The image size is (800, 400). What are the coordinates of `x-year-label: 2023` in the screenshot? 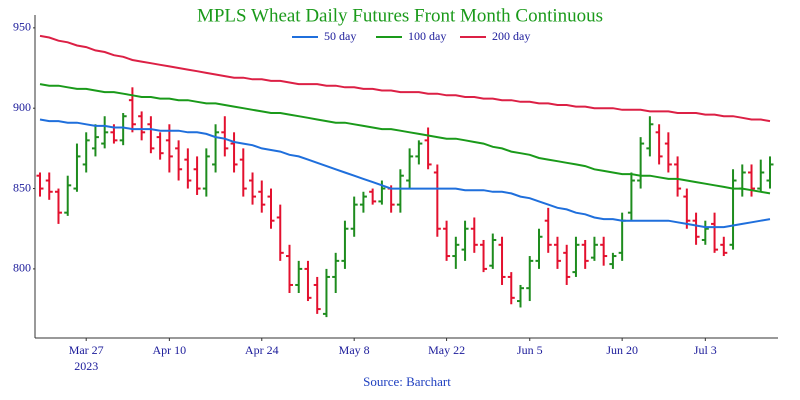 It's located at (86, 366).